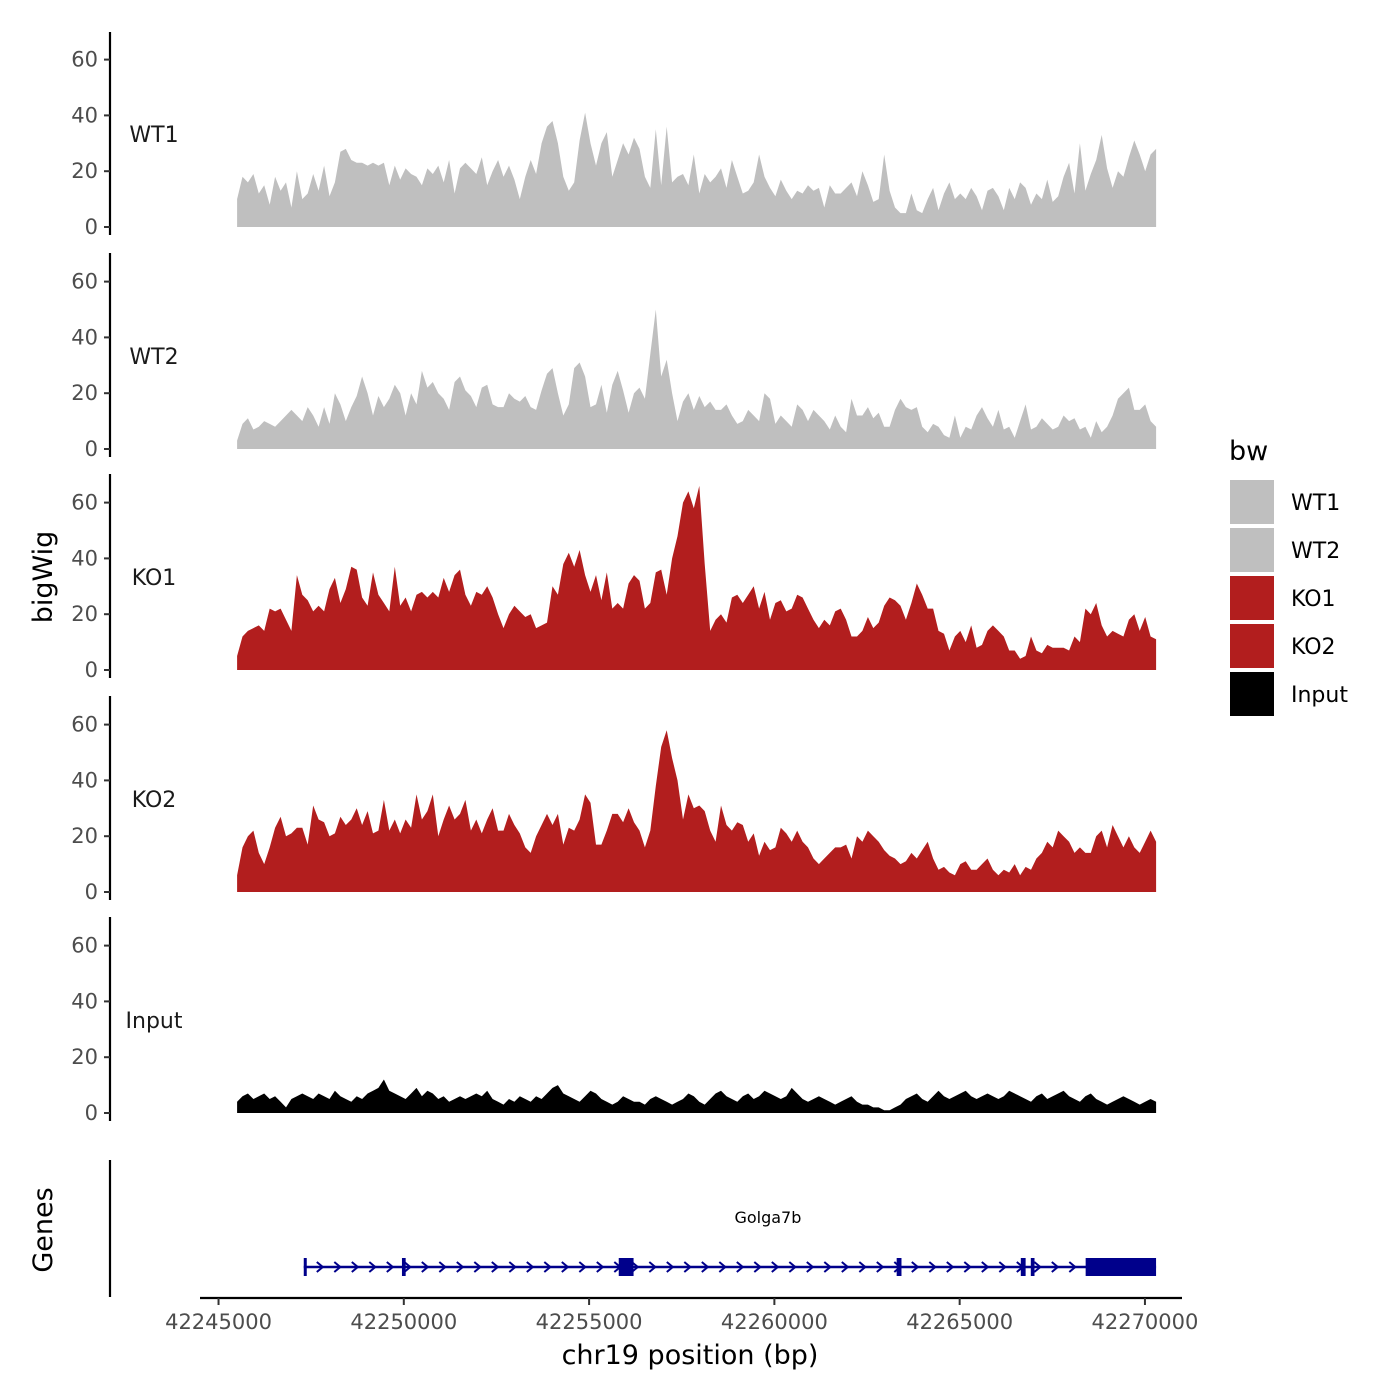 This screenshot has height=1400, width=1400. What do you see at coordinates (774, 1322) in the screenshot?
I see `x-tick-label: 42260000` at bounding box center [774, 1322].